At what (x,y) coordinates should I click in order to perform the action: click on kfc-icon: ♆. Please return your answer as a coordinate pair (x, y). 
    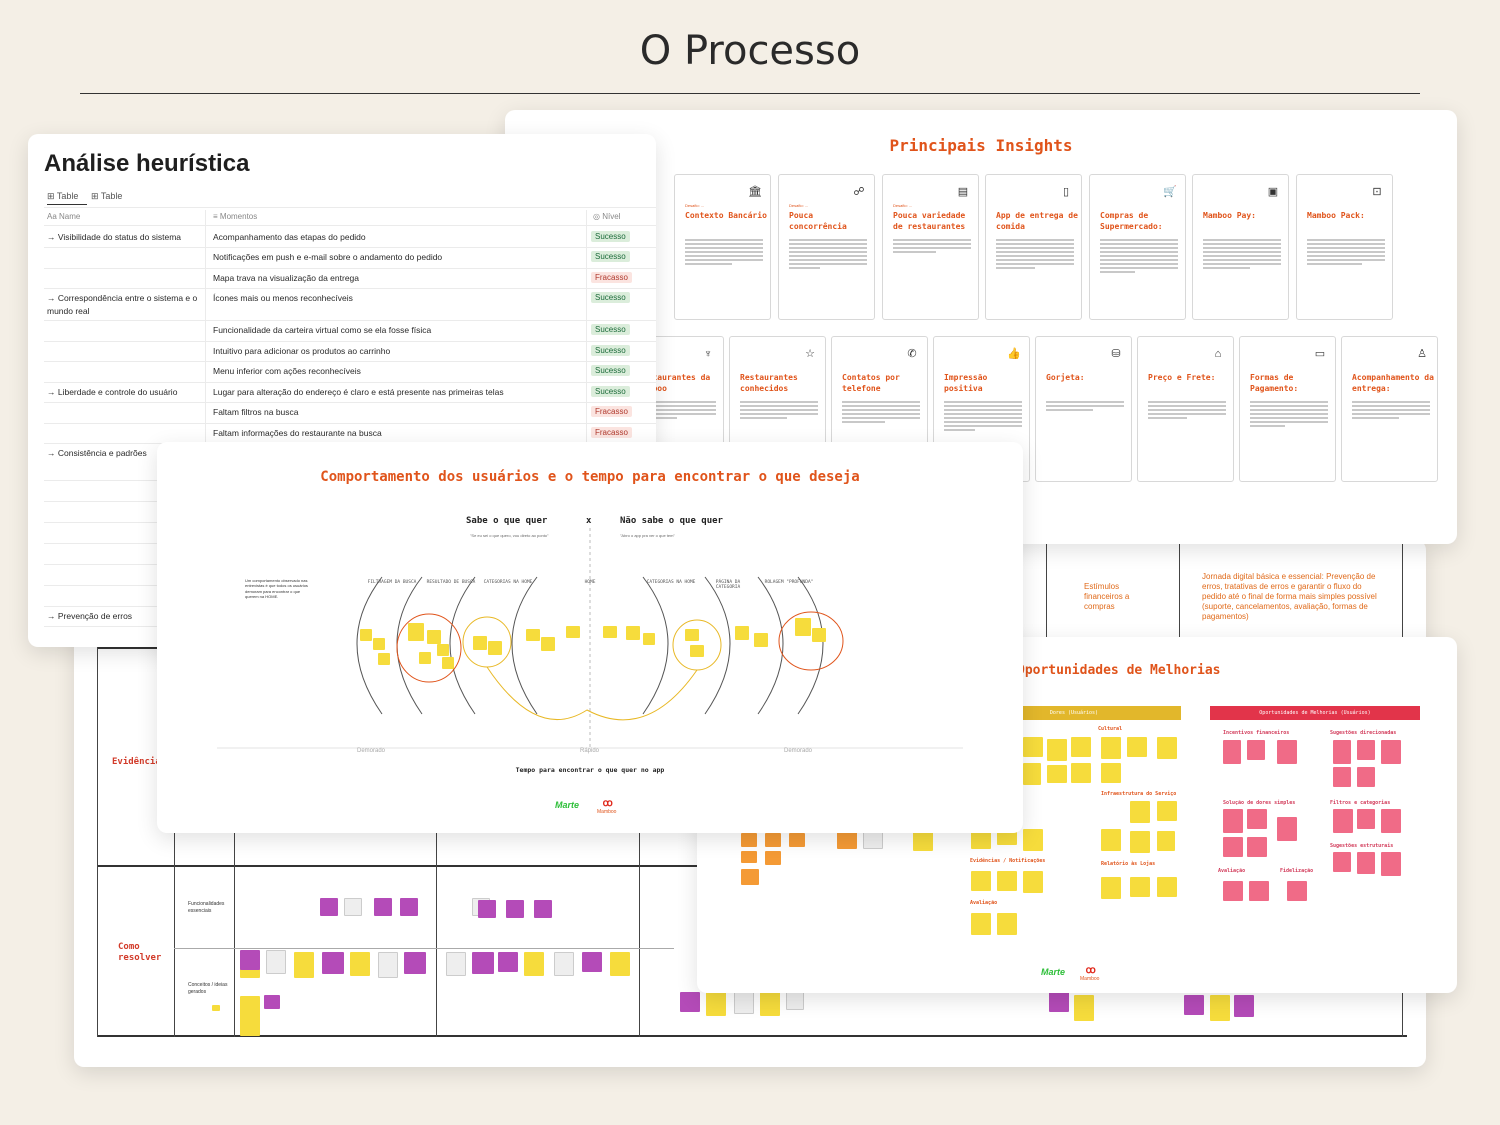
    Looking at the image, I should click on (708, 354).